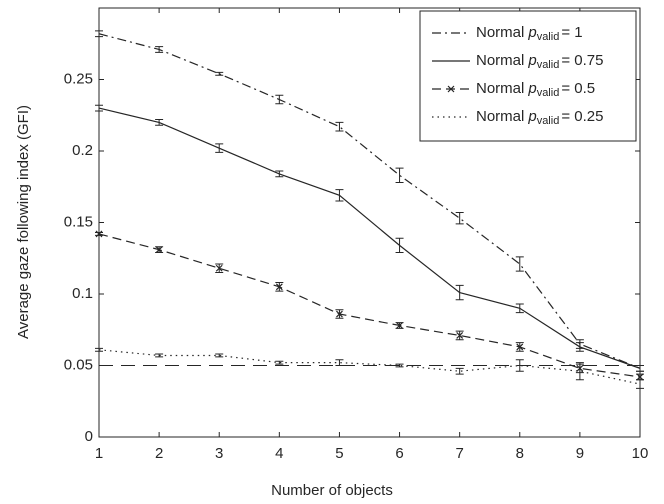 This screenshot has width=664, height=504. I want to click on y-axis-label: Average gaze following index (GFI), so click(23, 222).